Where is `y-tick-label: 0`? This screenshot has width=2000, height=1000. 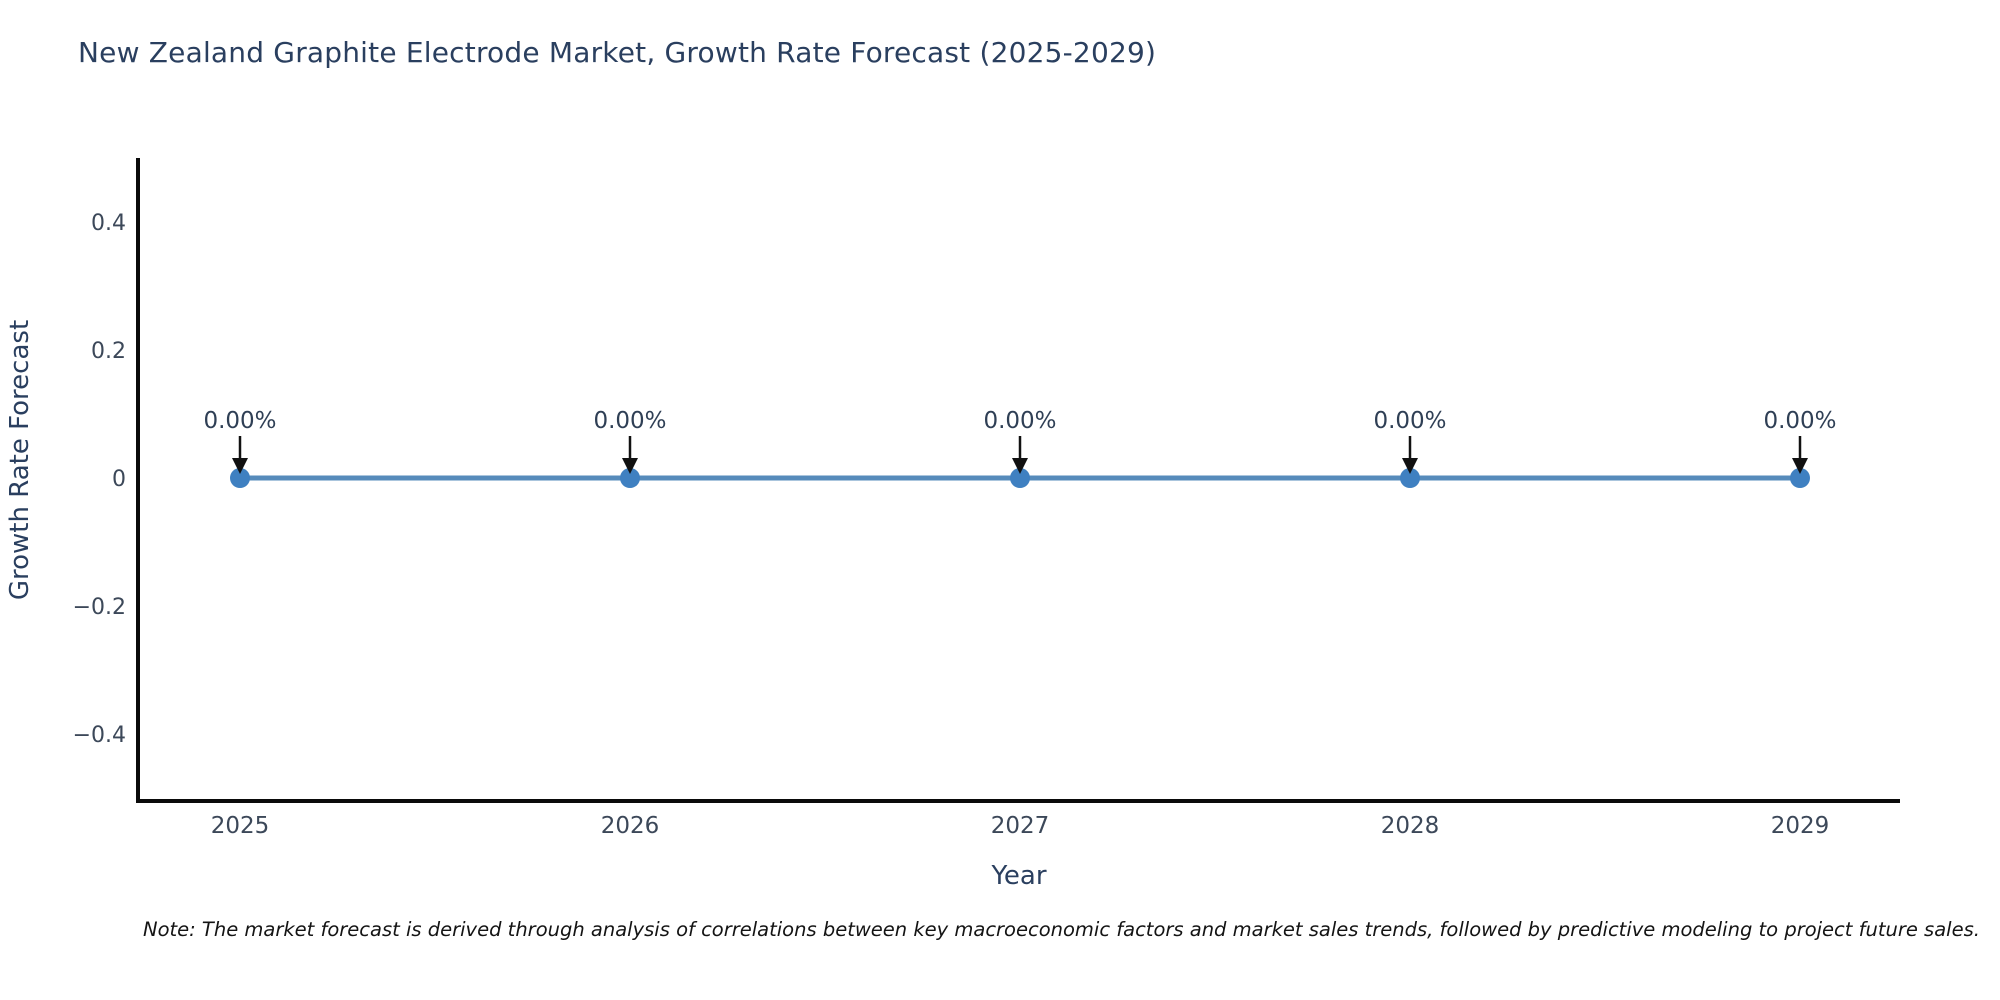 y-tick-label: 0 is located at coordinates (119, 479).